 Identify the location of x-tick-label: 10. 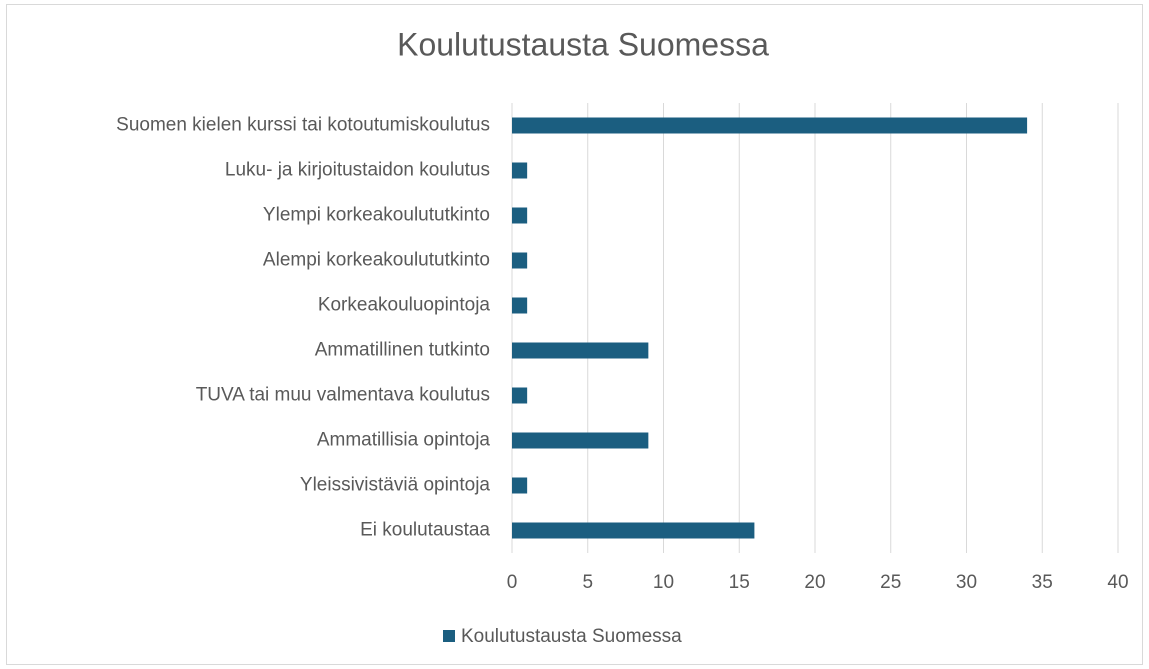
(663, 582).